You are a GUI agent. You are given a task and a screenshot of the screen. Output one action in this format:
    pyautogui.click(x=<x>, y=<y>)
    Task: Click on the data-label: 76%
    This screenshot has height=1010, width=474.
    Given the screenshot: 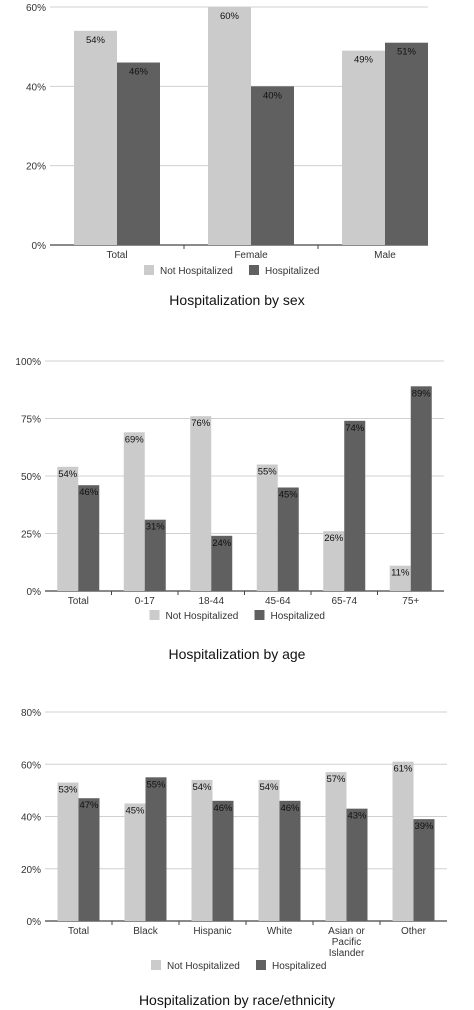 What is the action you would take?
    pyautogui.click(x=201, y=423)
    